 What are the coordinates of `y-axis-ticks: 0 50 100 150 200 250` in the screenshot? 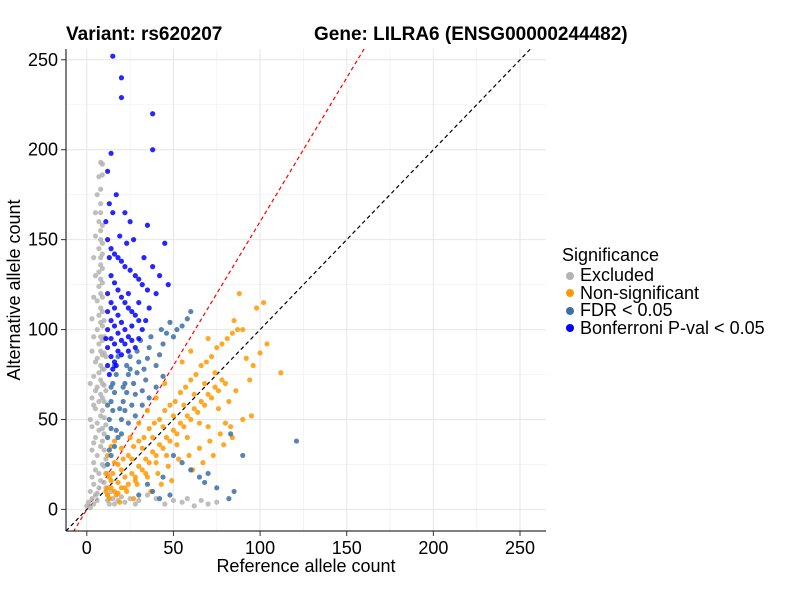 It's located at (47, 284).